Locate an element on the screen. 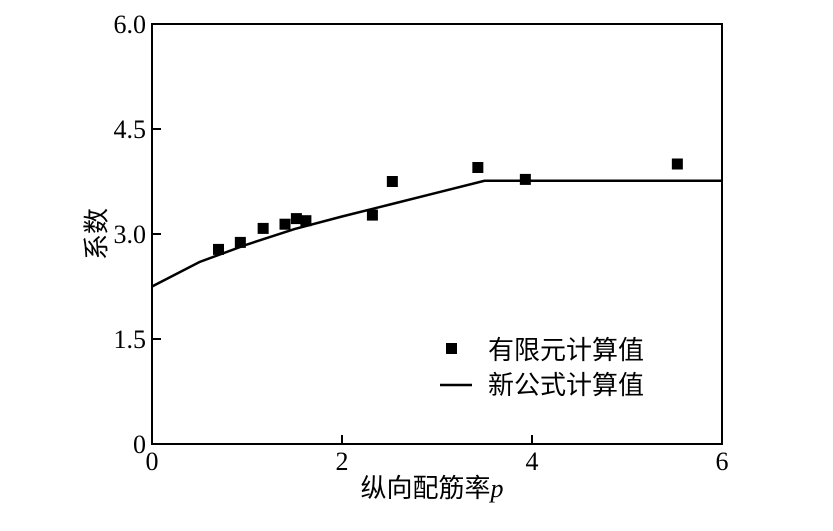 The height and width of the screenshot is (531, 833). x-tick-label: 2 is located at coordinates (342, 461).